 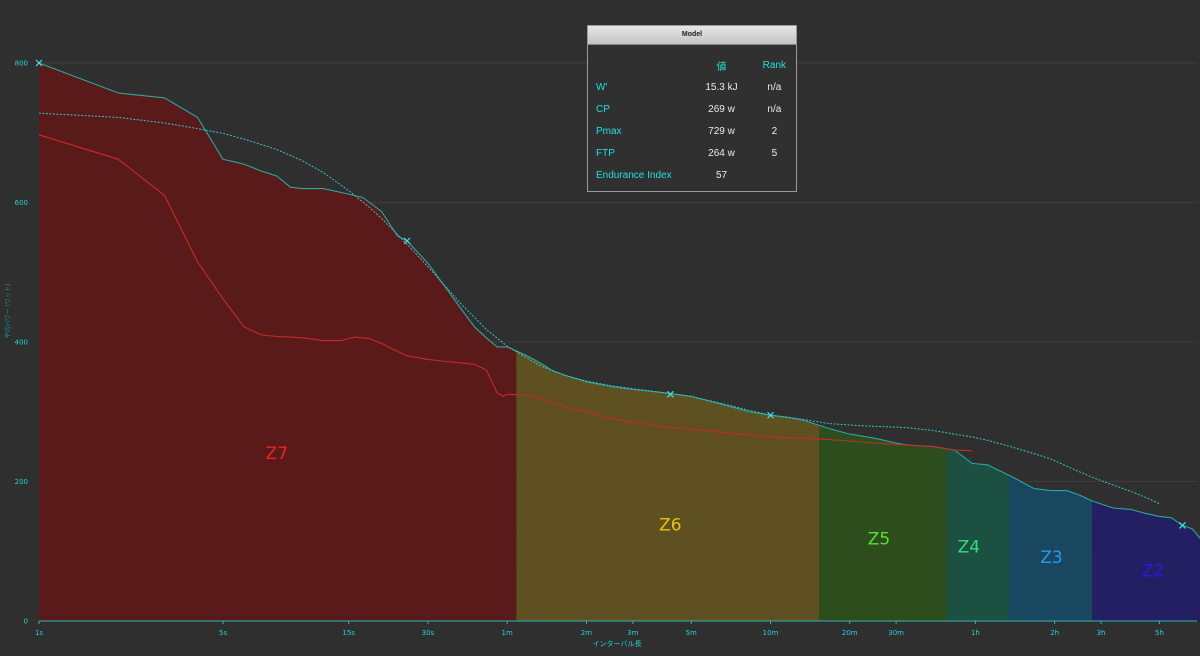 I want to click on model-row: Pmax 729 w 2, so click(x=696, y=131).